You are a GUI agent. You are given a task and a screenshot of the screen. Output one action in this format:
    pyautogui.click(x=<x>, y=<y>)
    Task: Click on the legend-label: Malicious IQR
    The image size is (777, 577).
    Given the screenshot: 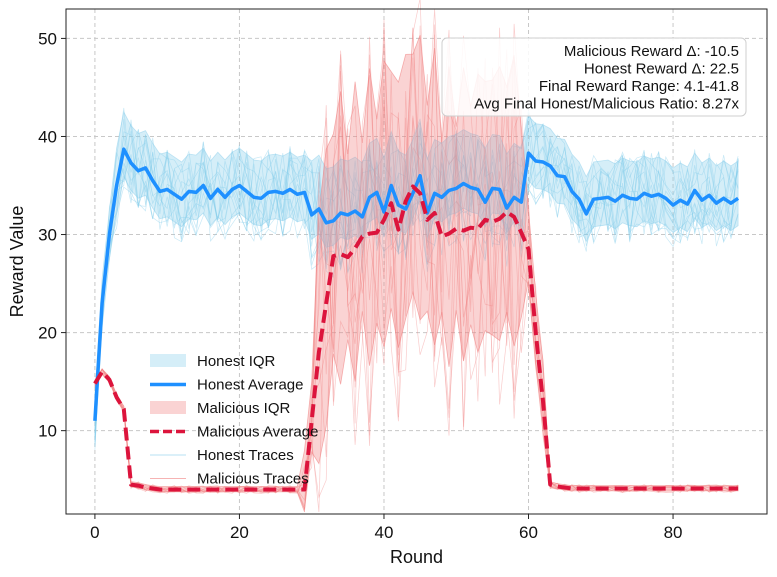 What is the action you would take?
    pyautogui.click(x=244, y=408)
    